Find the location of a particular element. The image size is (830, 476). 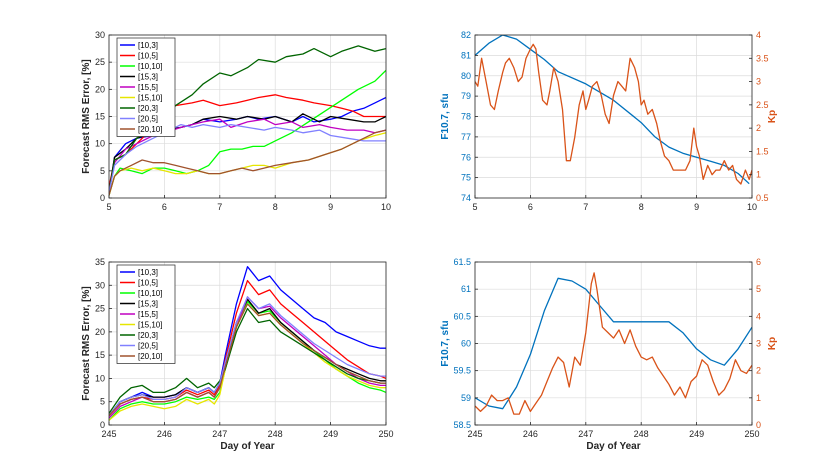

y-tick-label: 75 is located at coordinates (466, 178).